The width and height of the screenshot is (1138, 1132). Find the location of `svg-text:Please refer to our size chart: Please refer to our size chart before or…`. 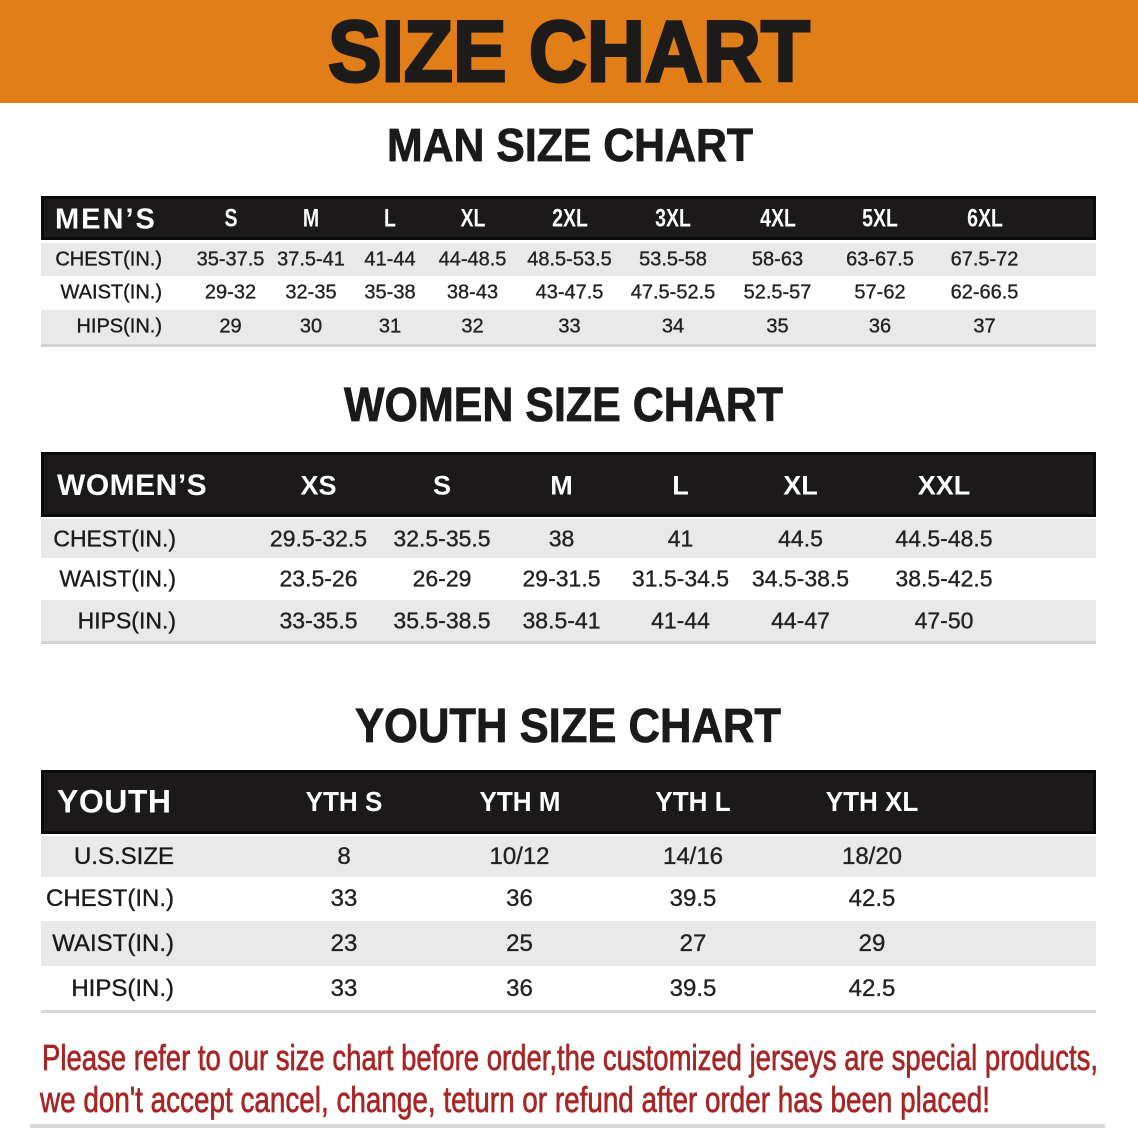

svg-text:Please refer to our size chart: Please refer to our size chart before or… is located at coordinates (570, 1057).